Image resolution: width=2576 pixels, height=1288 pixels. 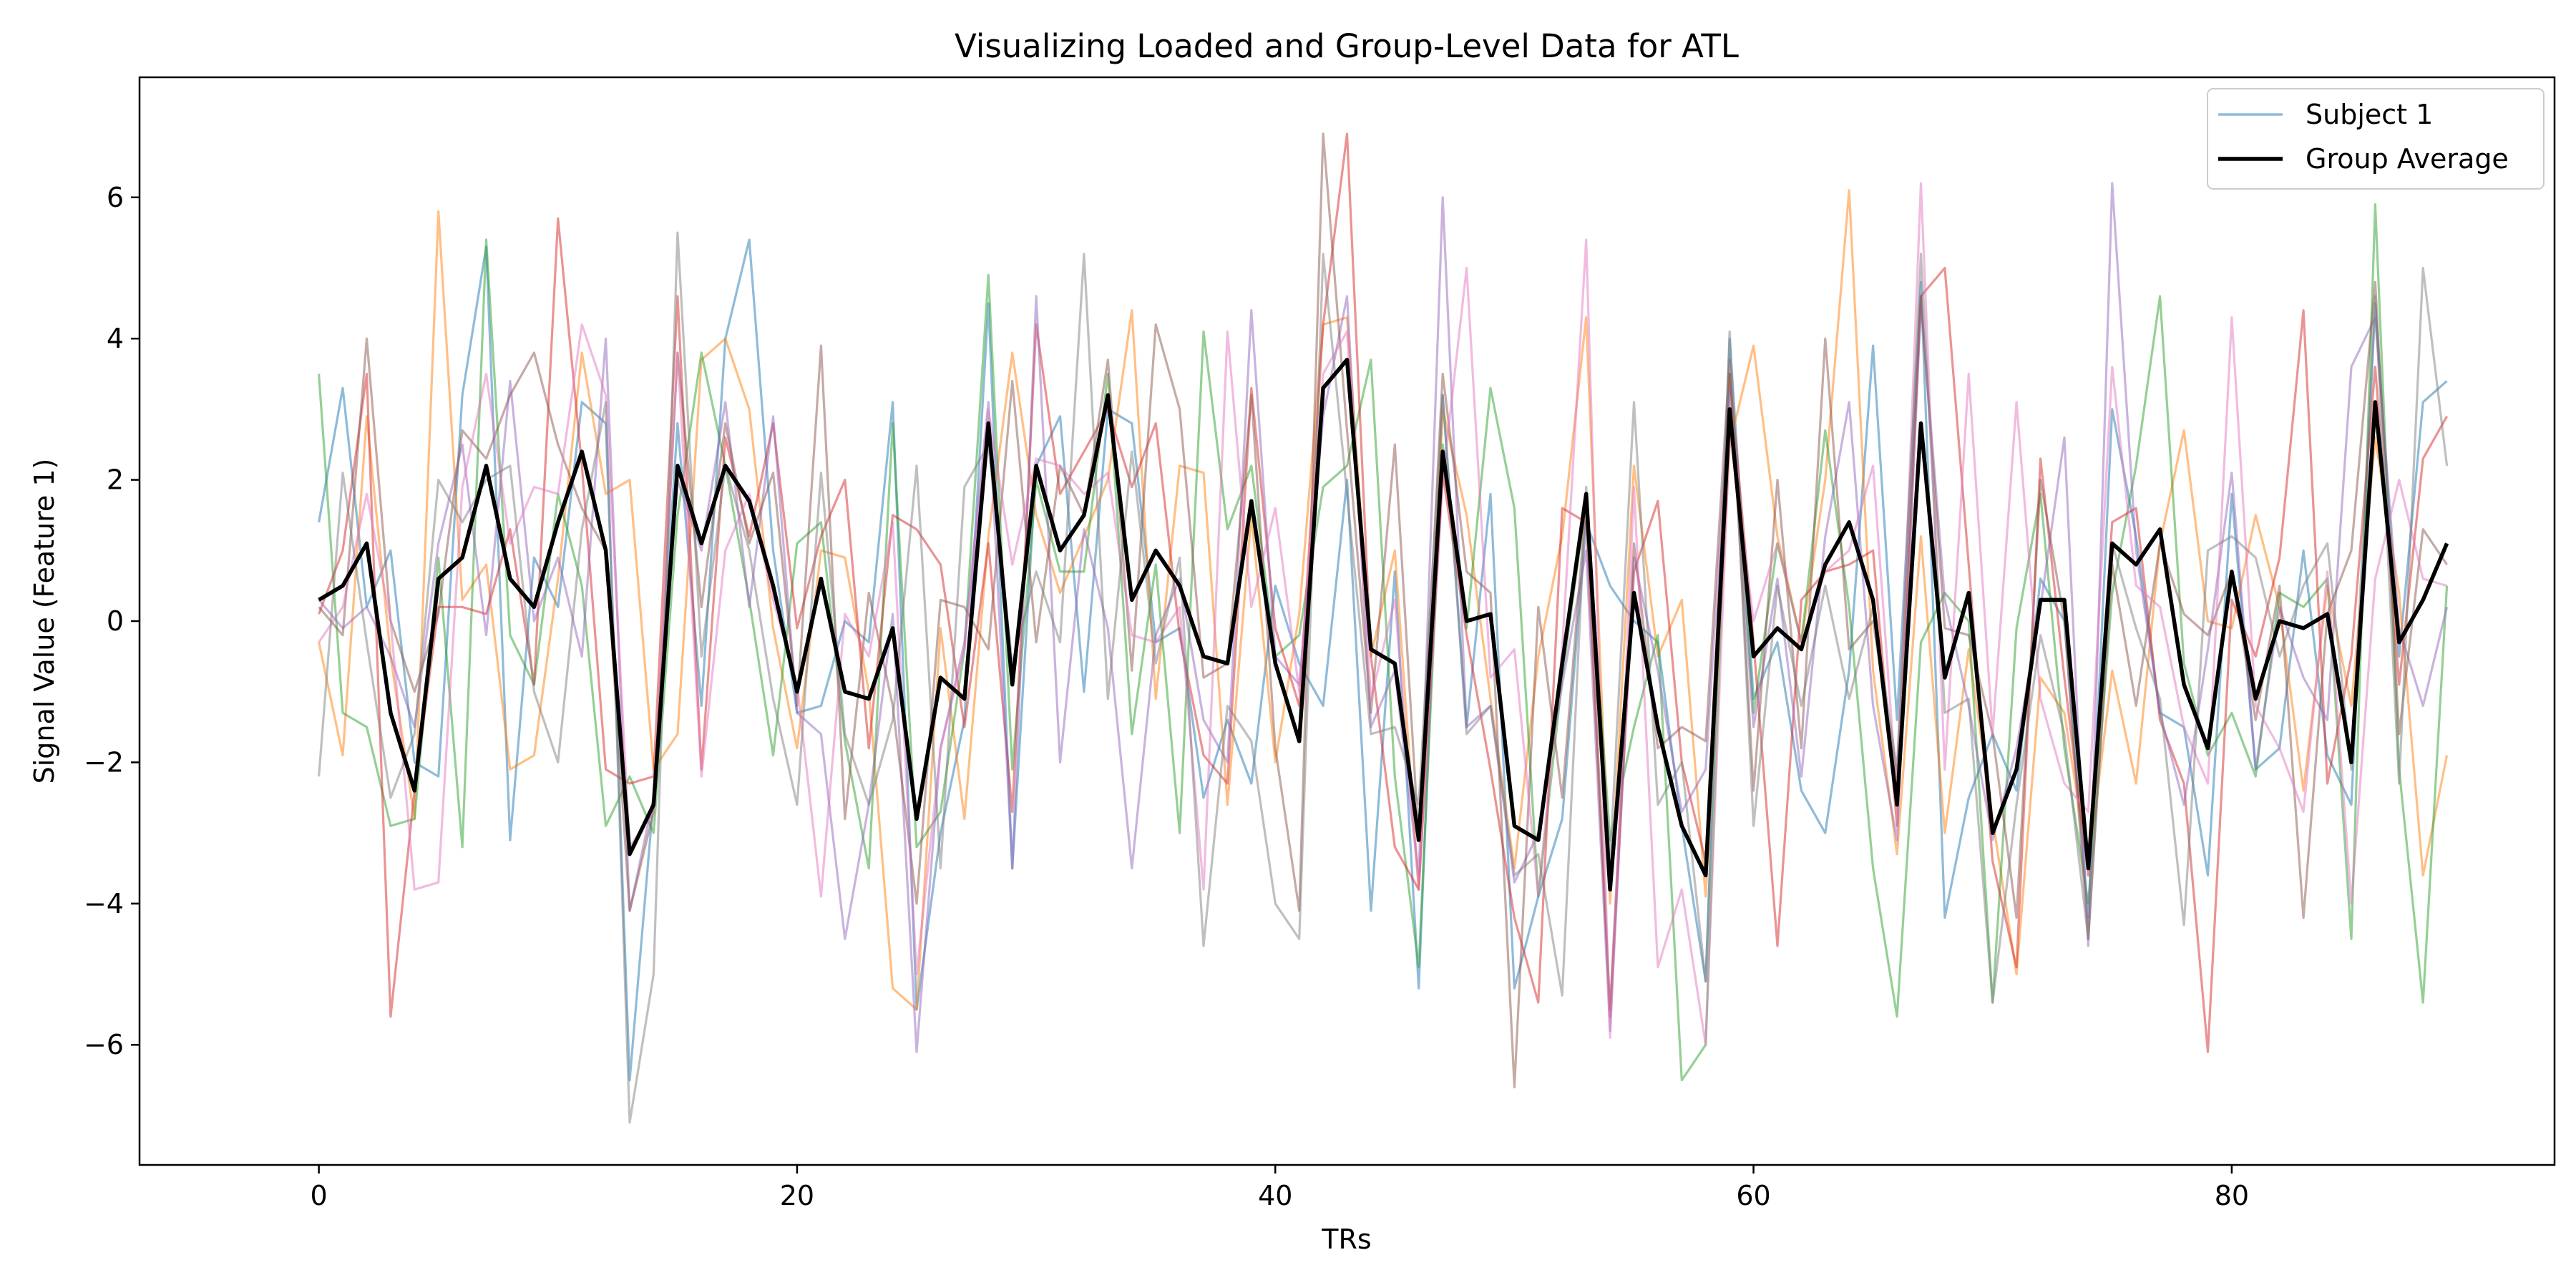 What do you see at coordinates (104, 762) in the screenshot?
I see `y-tick-label: −2` at bounding box center [104, 762].